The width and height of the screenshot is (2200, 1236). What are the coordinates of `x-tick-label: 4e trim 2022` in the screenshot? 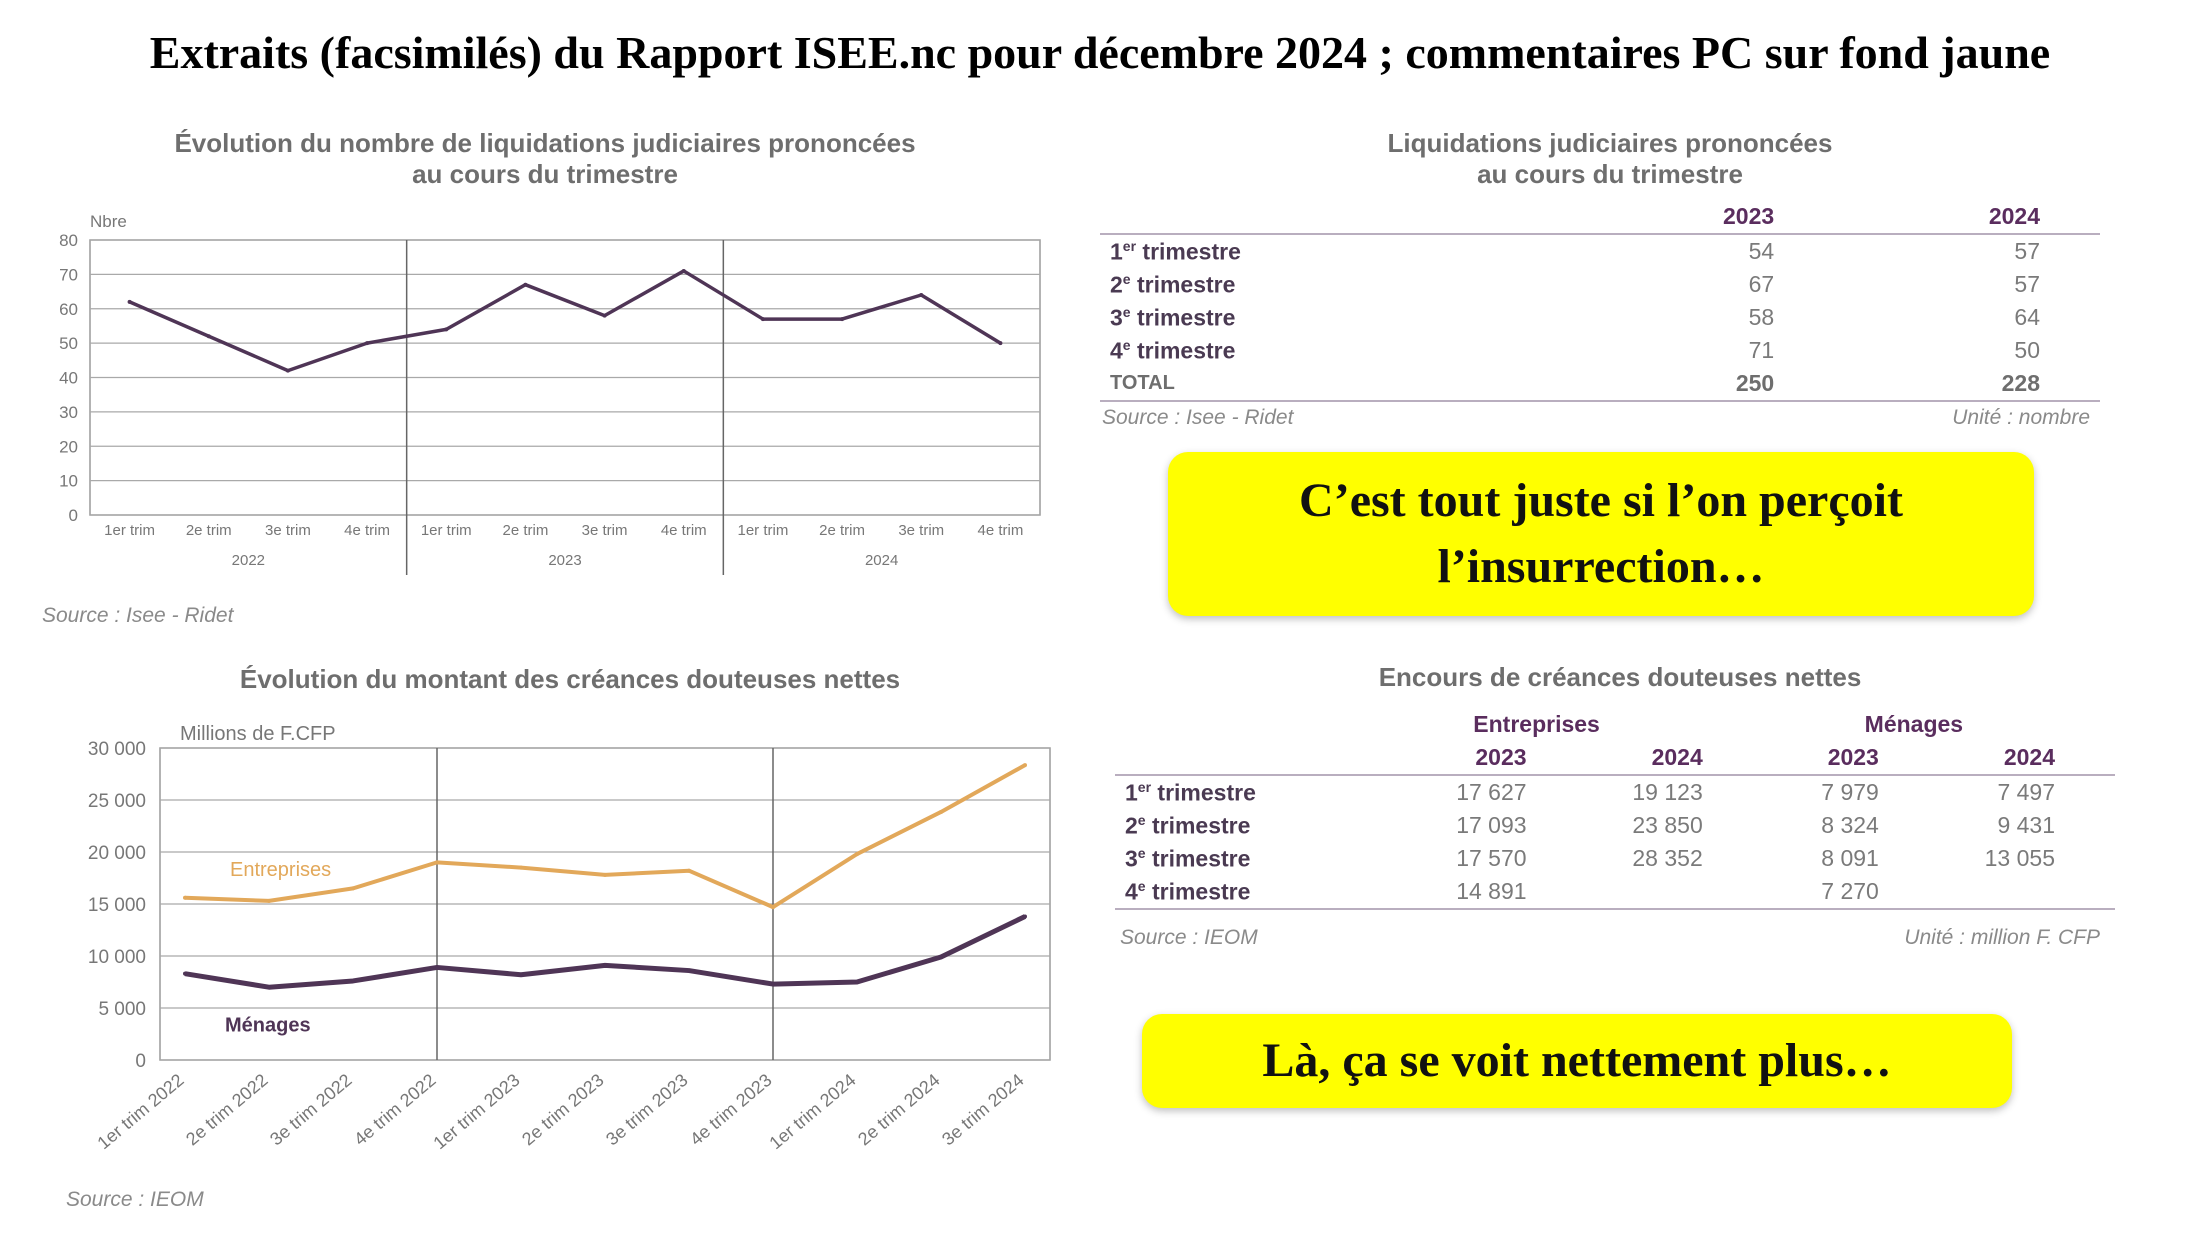 It's located at (395, 1110).